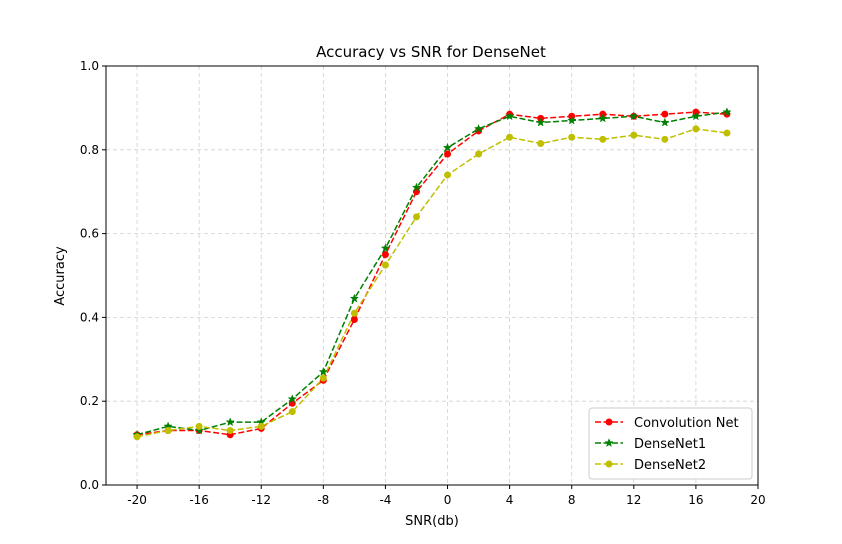 Image resolution: width=842 pixels, height=544 pixels. What do you see at coordinates (199, 500) in the screenshot?
I see `x-tick-label: -16` at bounding box center [199, 500].